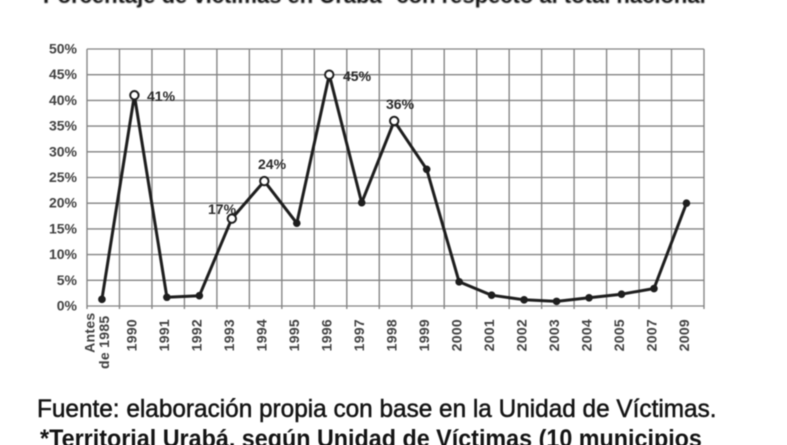 Image resolution: width=787 pixels, height=445 pixels. What do you see at coordinates (489, 335) in the screenshot?
I see `svg-text: 2001` at bounding box center [489, 335].